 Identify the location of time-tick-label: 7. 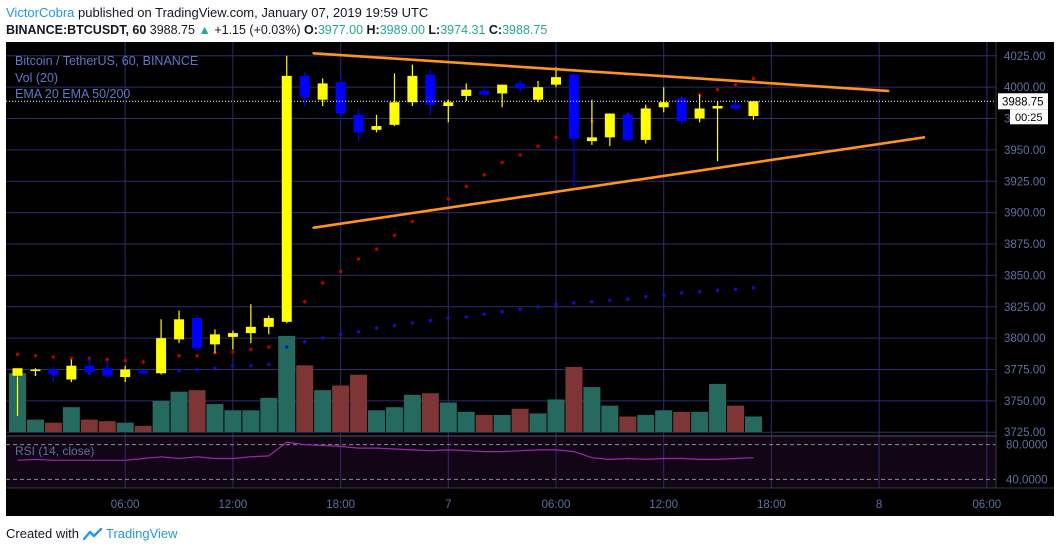
(448, 505).